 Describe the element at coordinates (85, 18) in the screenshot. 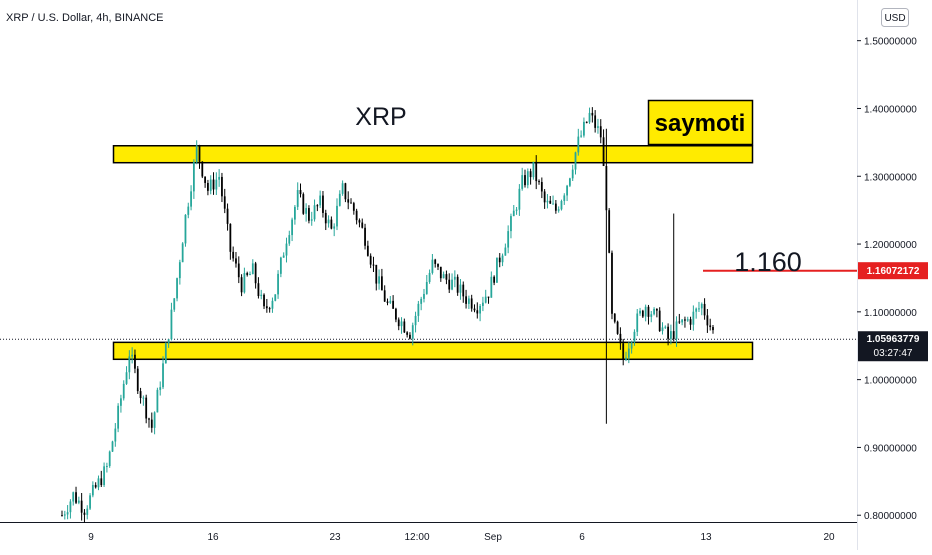

I see `symbol-header: XRP / U.S. Dollar, 4h, BINANCE` at that location.